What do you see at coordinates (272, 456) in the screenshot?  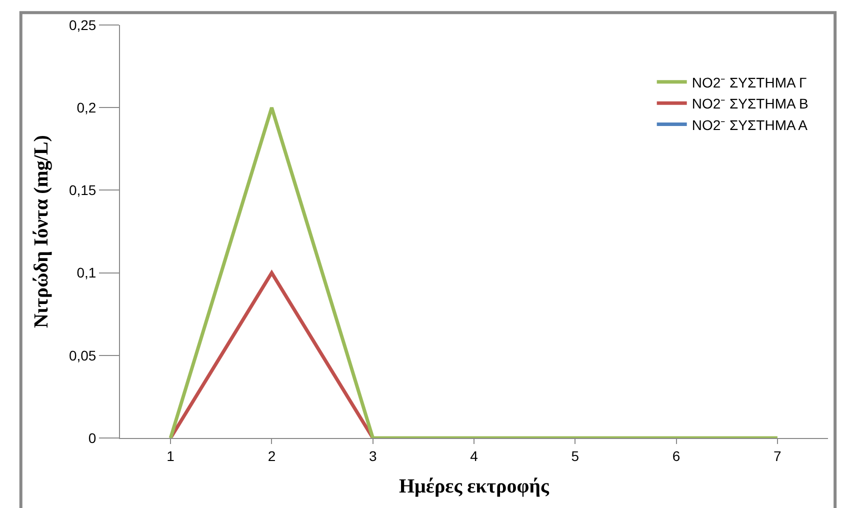 I see `x-tick-label: 2` at bounding box center [272, 456].